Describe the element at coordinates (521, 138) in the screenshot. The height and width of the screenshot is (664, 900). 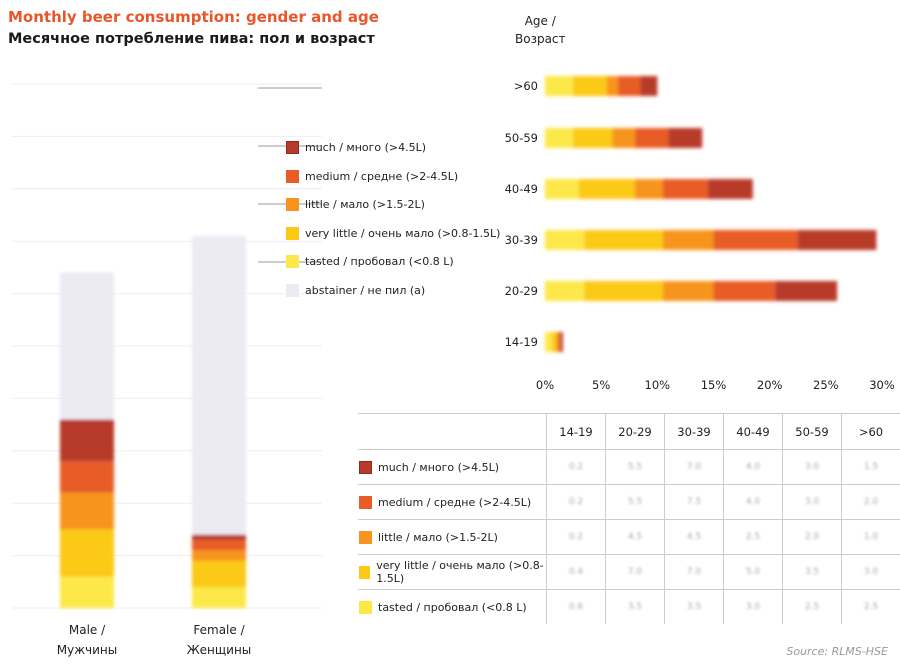
I see `age-category-label: 50-59` at that location.